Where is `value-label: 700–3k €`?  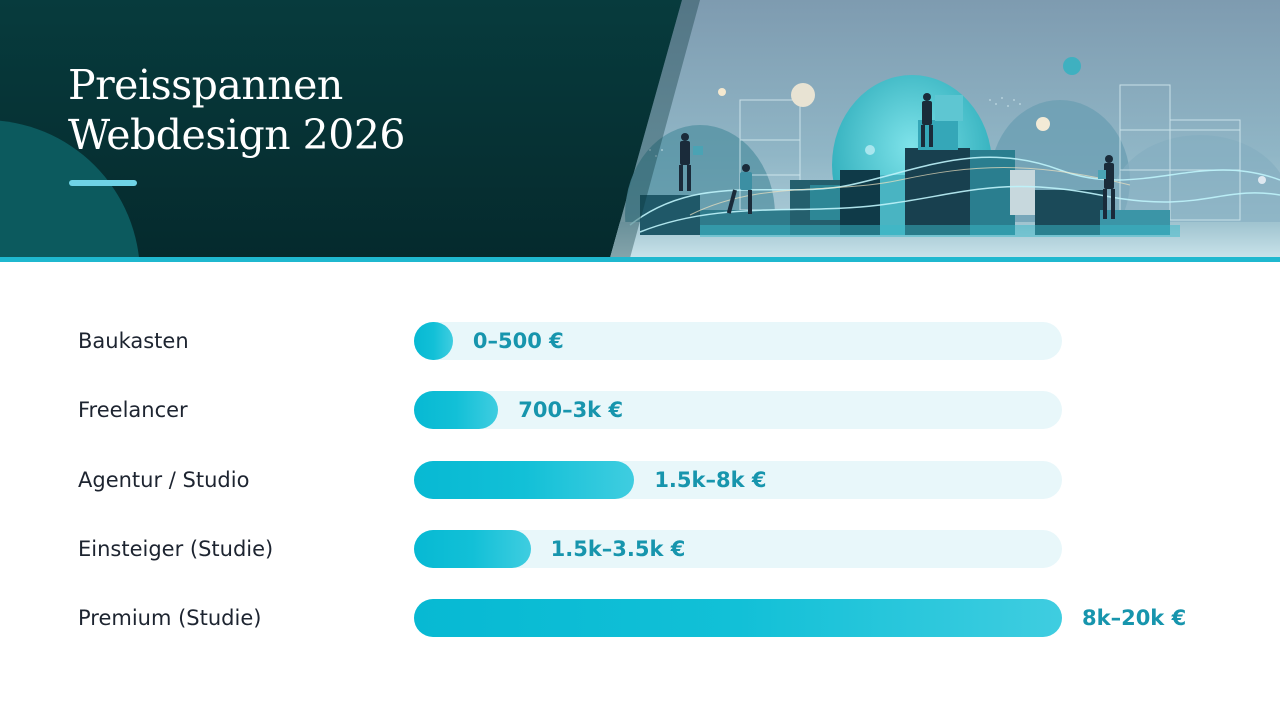 value-label: 700–3k € is located at coordinates (571, 410).